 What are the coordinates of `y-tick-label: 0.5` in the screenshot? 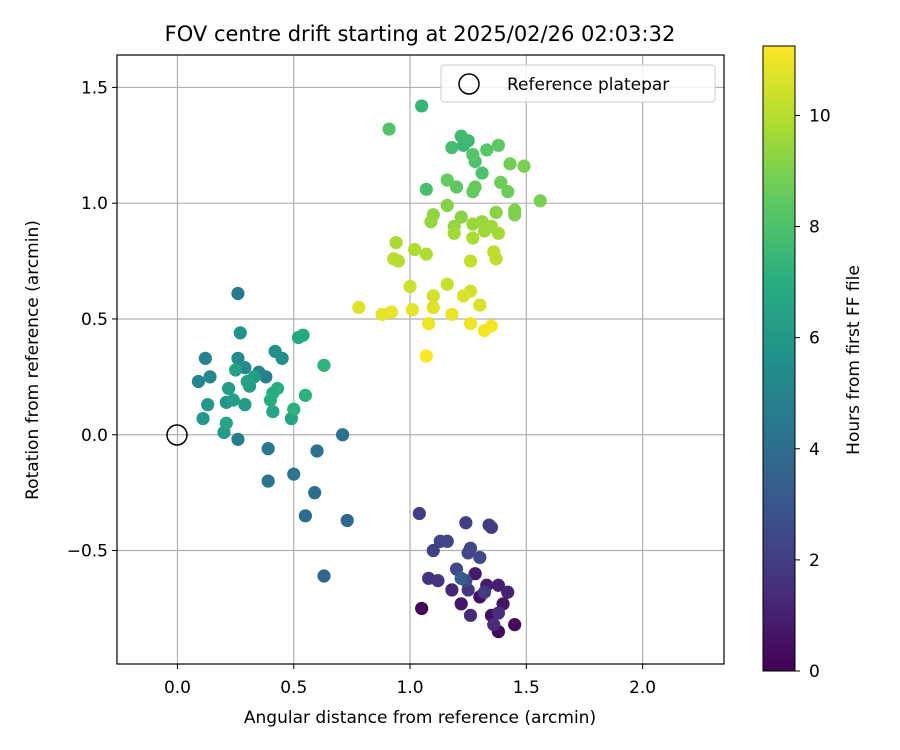 It's located at (94, 320).